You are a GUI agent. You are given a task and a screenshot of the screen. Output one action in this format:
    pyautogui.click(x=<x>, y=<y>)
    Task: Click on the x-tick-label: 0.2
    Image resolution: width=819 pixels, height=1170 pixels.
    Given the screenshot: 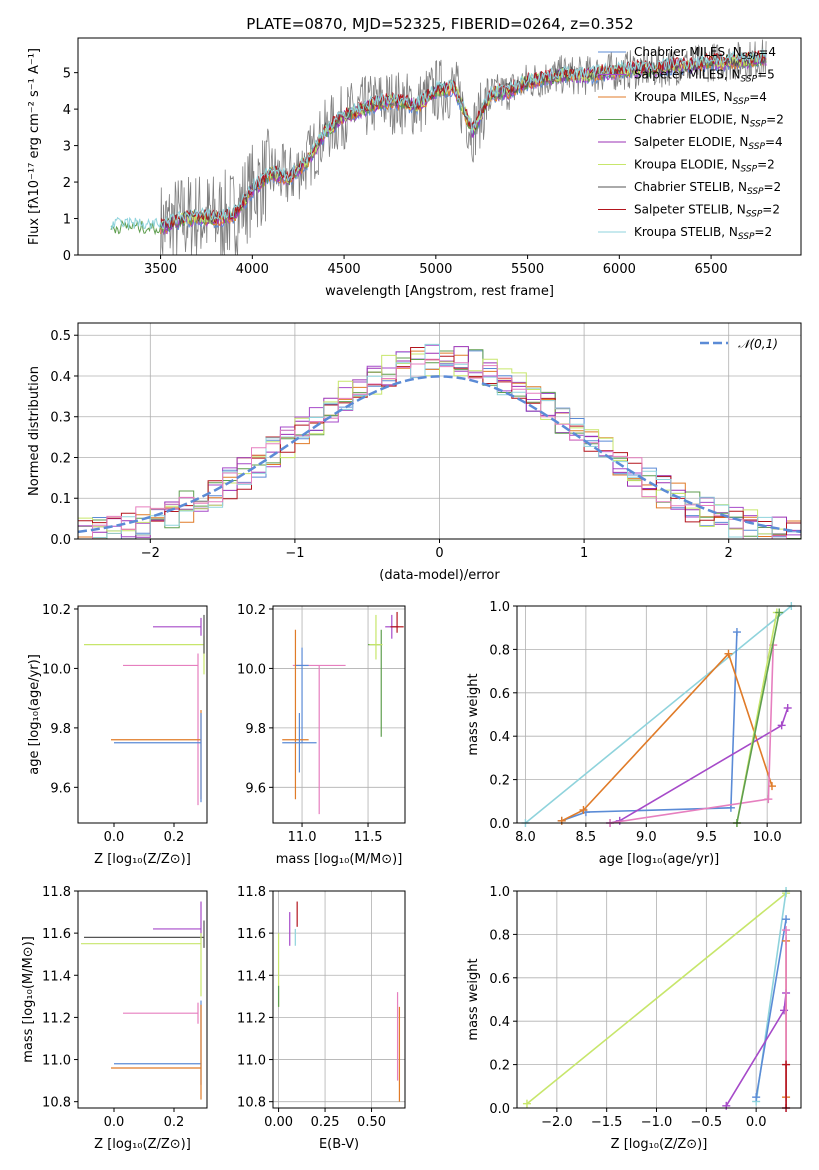 What is the action you would take?
    pyautogui.click(x=174, y=1122)
    